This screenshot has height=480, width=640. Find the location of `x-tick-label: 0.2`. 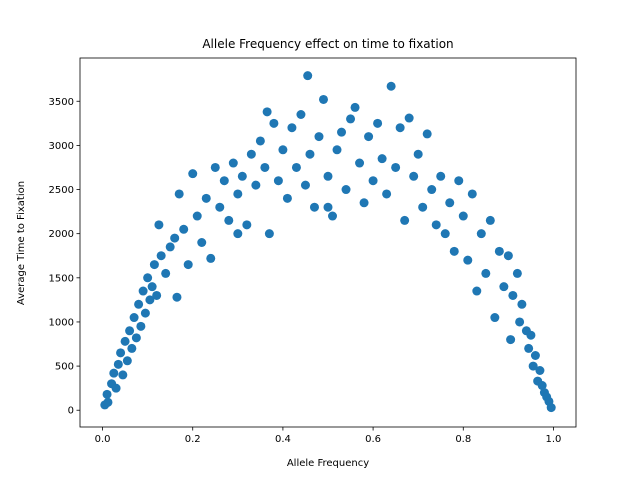

x-tick-label: 0.2 is located at coordinates (193, 439).